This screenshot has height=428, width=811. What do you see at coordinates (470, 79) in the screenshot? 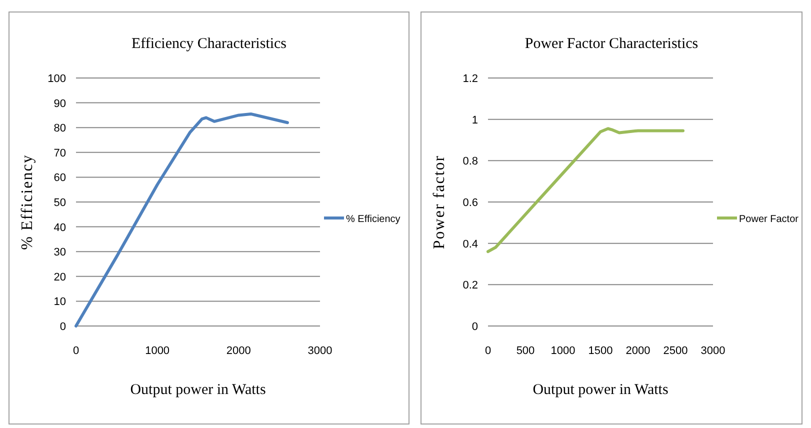
I see `y-tick-label: 1.2` at bounding box center [470, 79].